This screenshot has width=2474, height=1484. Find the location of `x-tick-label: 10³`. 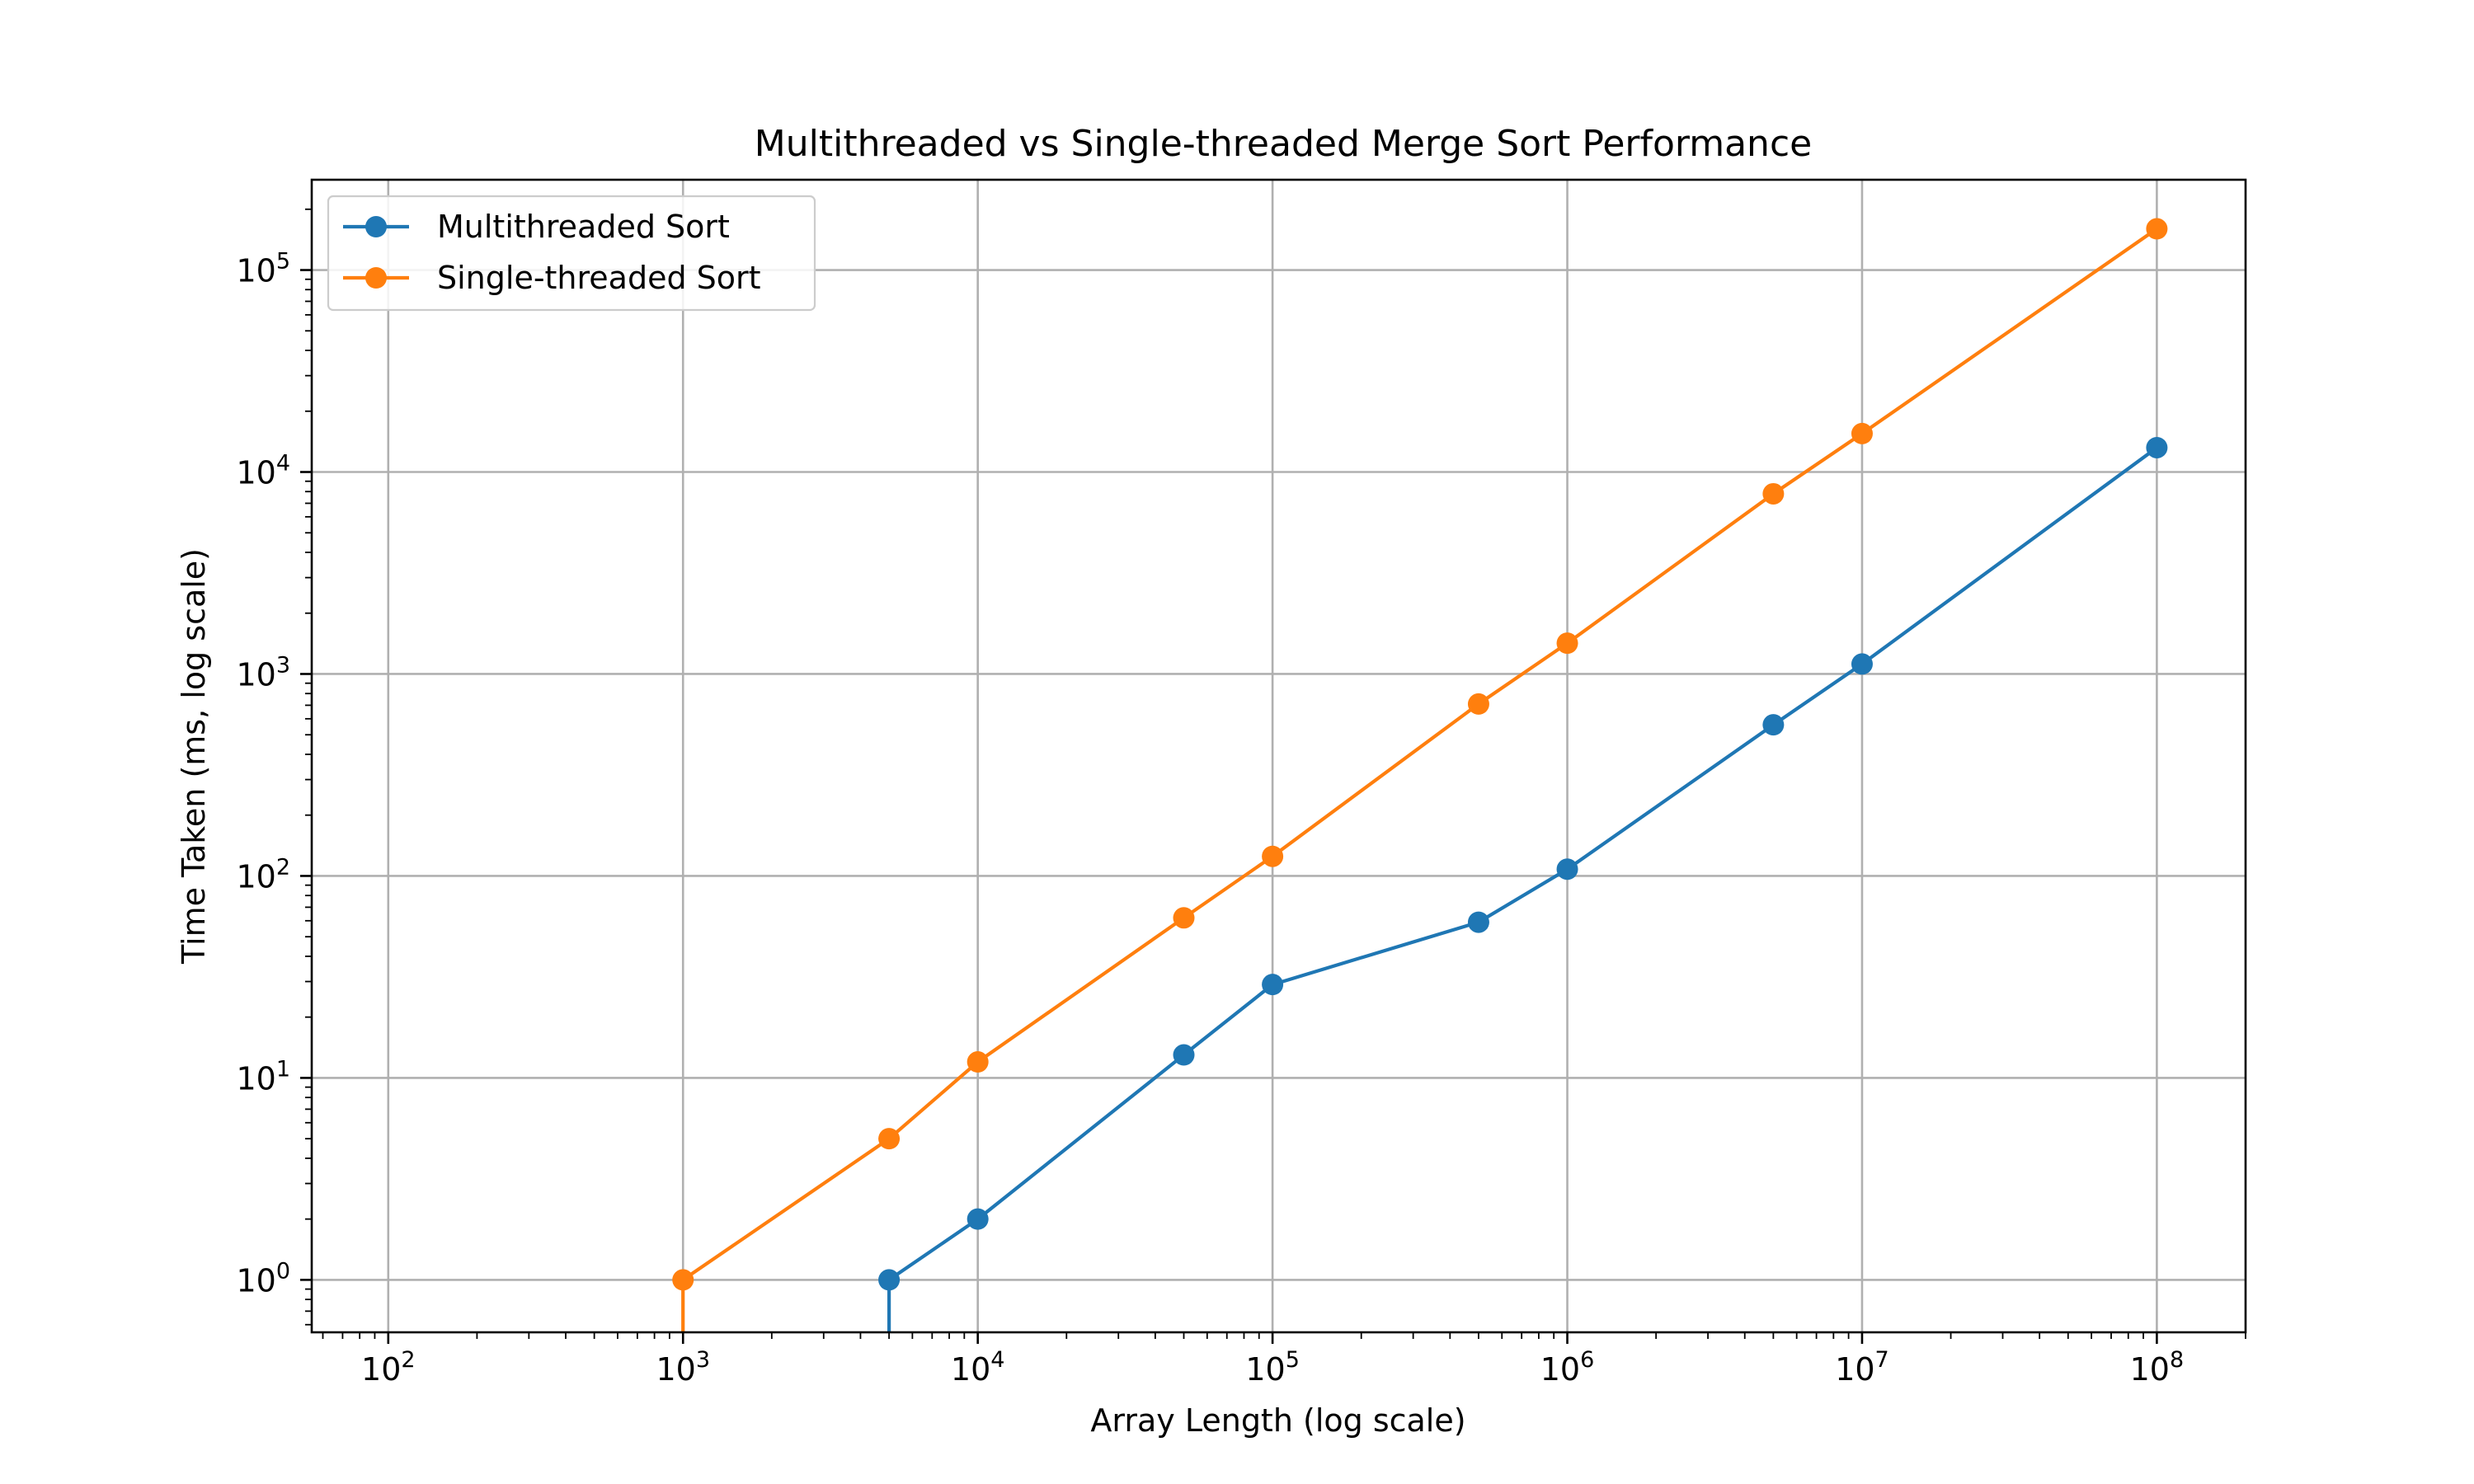

x-tick-label: 10³ is located at coordinates (683, 1367).